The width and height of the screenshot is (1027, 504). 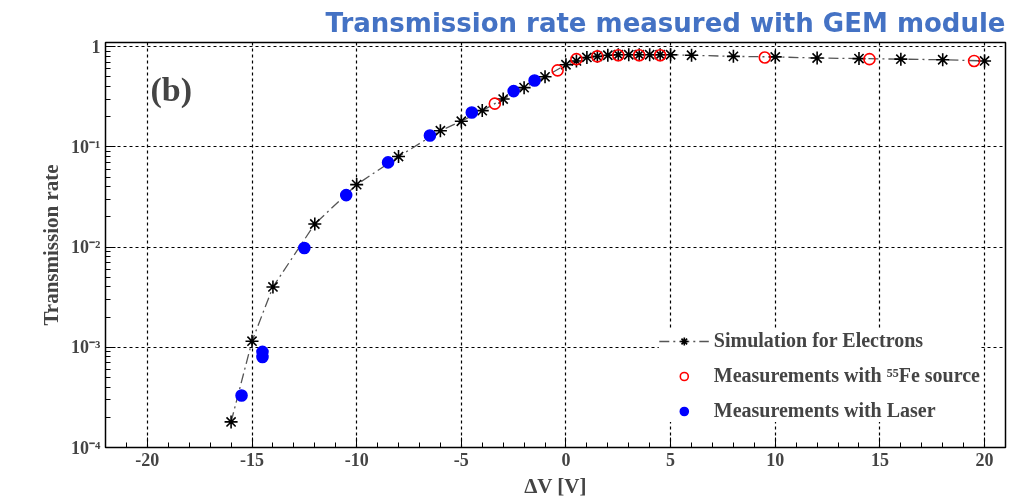 What do you see at coordinates (879, 459) in the screenshot?
I see `x-tick-label: 15` at bounding box center [879, 459].